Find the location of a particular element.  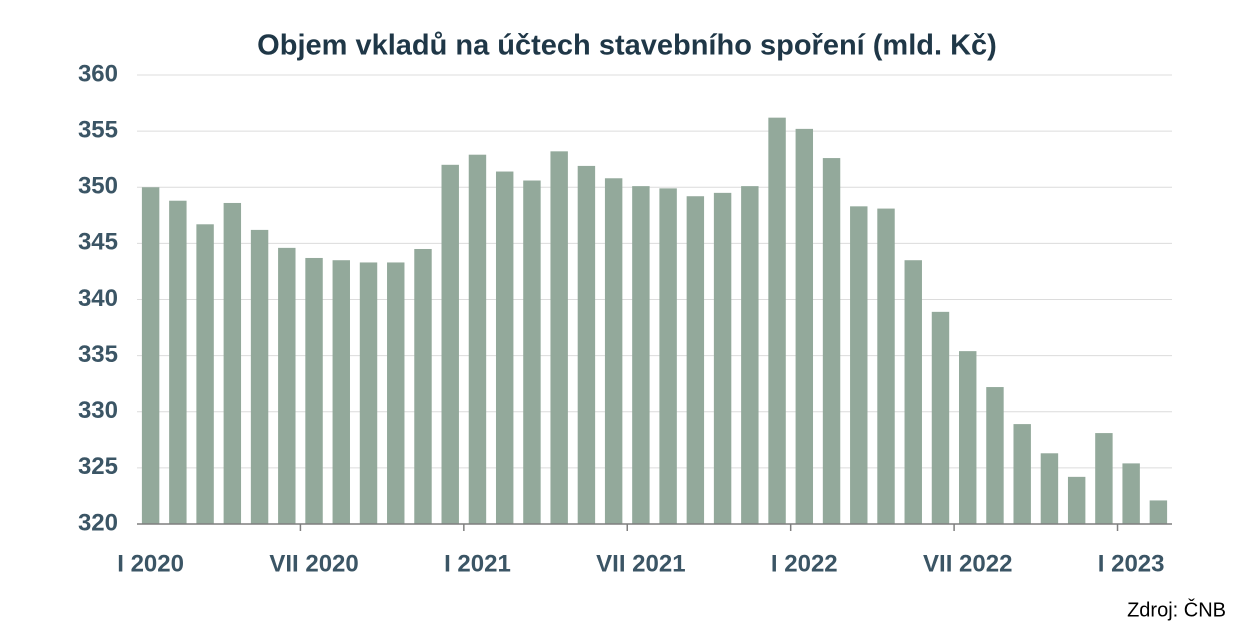

x-tick-label: VII 2021 is located at coordinates (640, 563).